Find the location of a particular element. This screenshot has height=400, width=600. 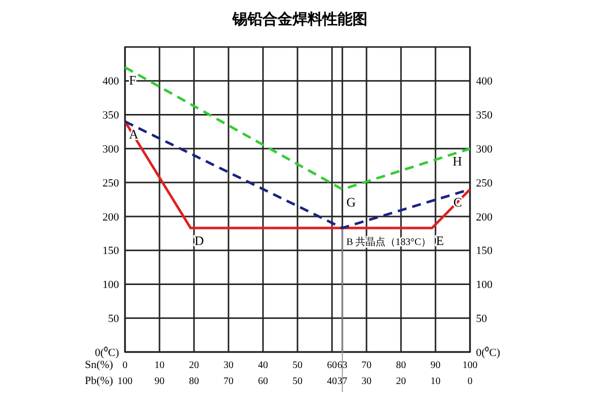

x-tick-label: 20 is located at coordinates (194, 365).